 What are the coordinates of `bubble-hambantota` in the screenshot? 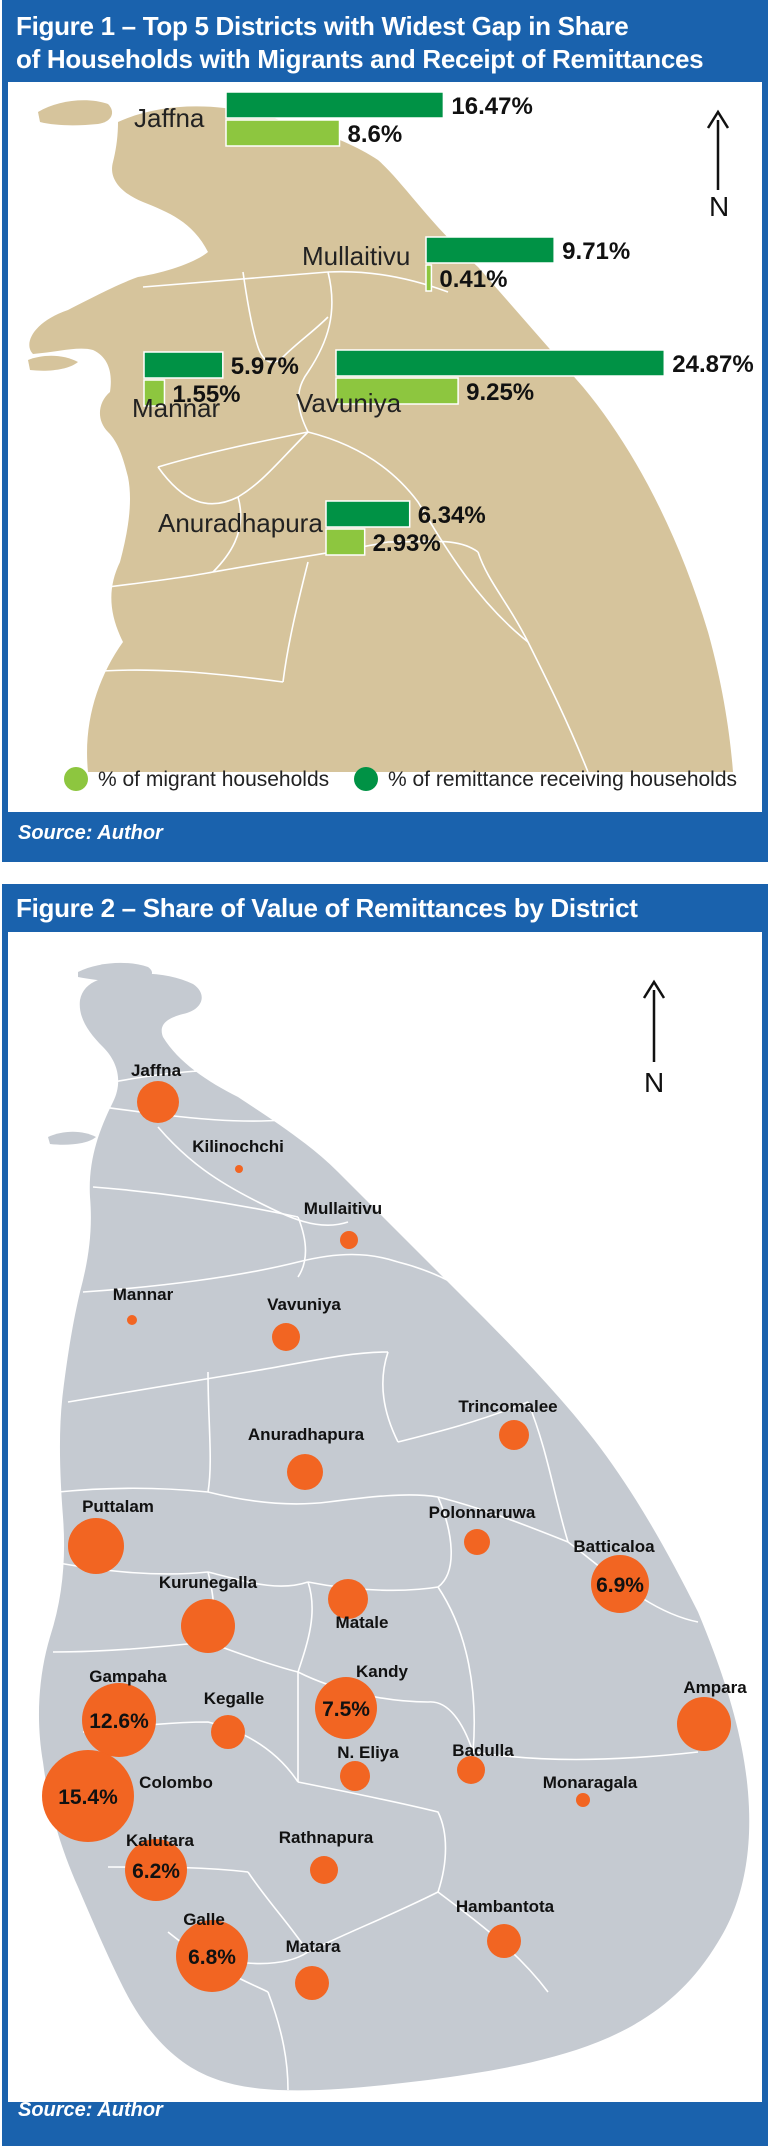 It's located at (504, 1941).